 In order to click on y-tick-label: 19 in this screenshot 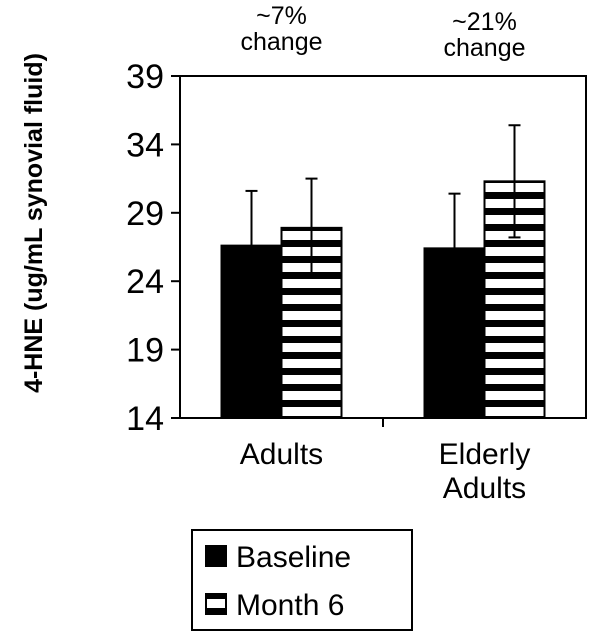, I will do `click(145, 351)`.